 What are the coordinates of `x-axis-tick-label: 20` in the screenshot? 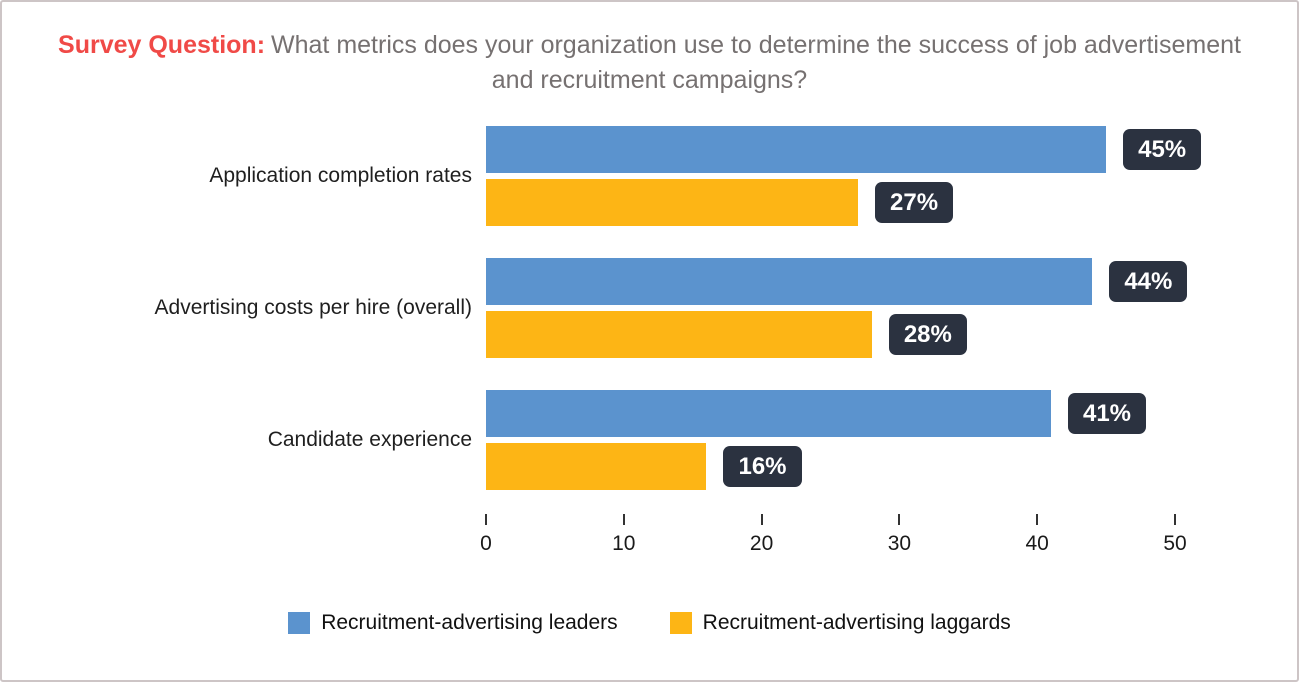 It's located at (761, 543).